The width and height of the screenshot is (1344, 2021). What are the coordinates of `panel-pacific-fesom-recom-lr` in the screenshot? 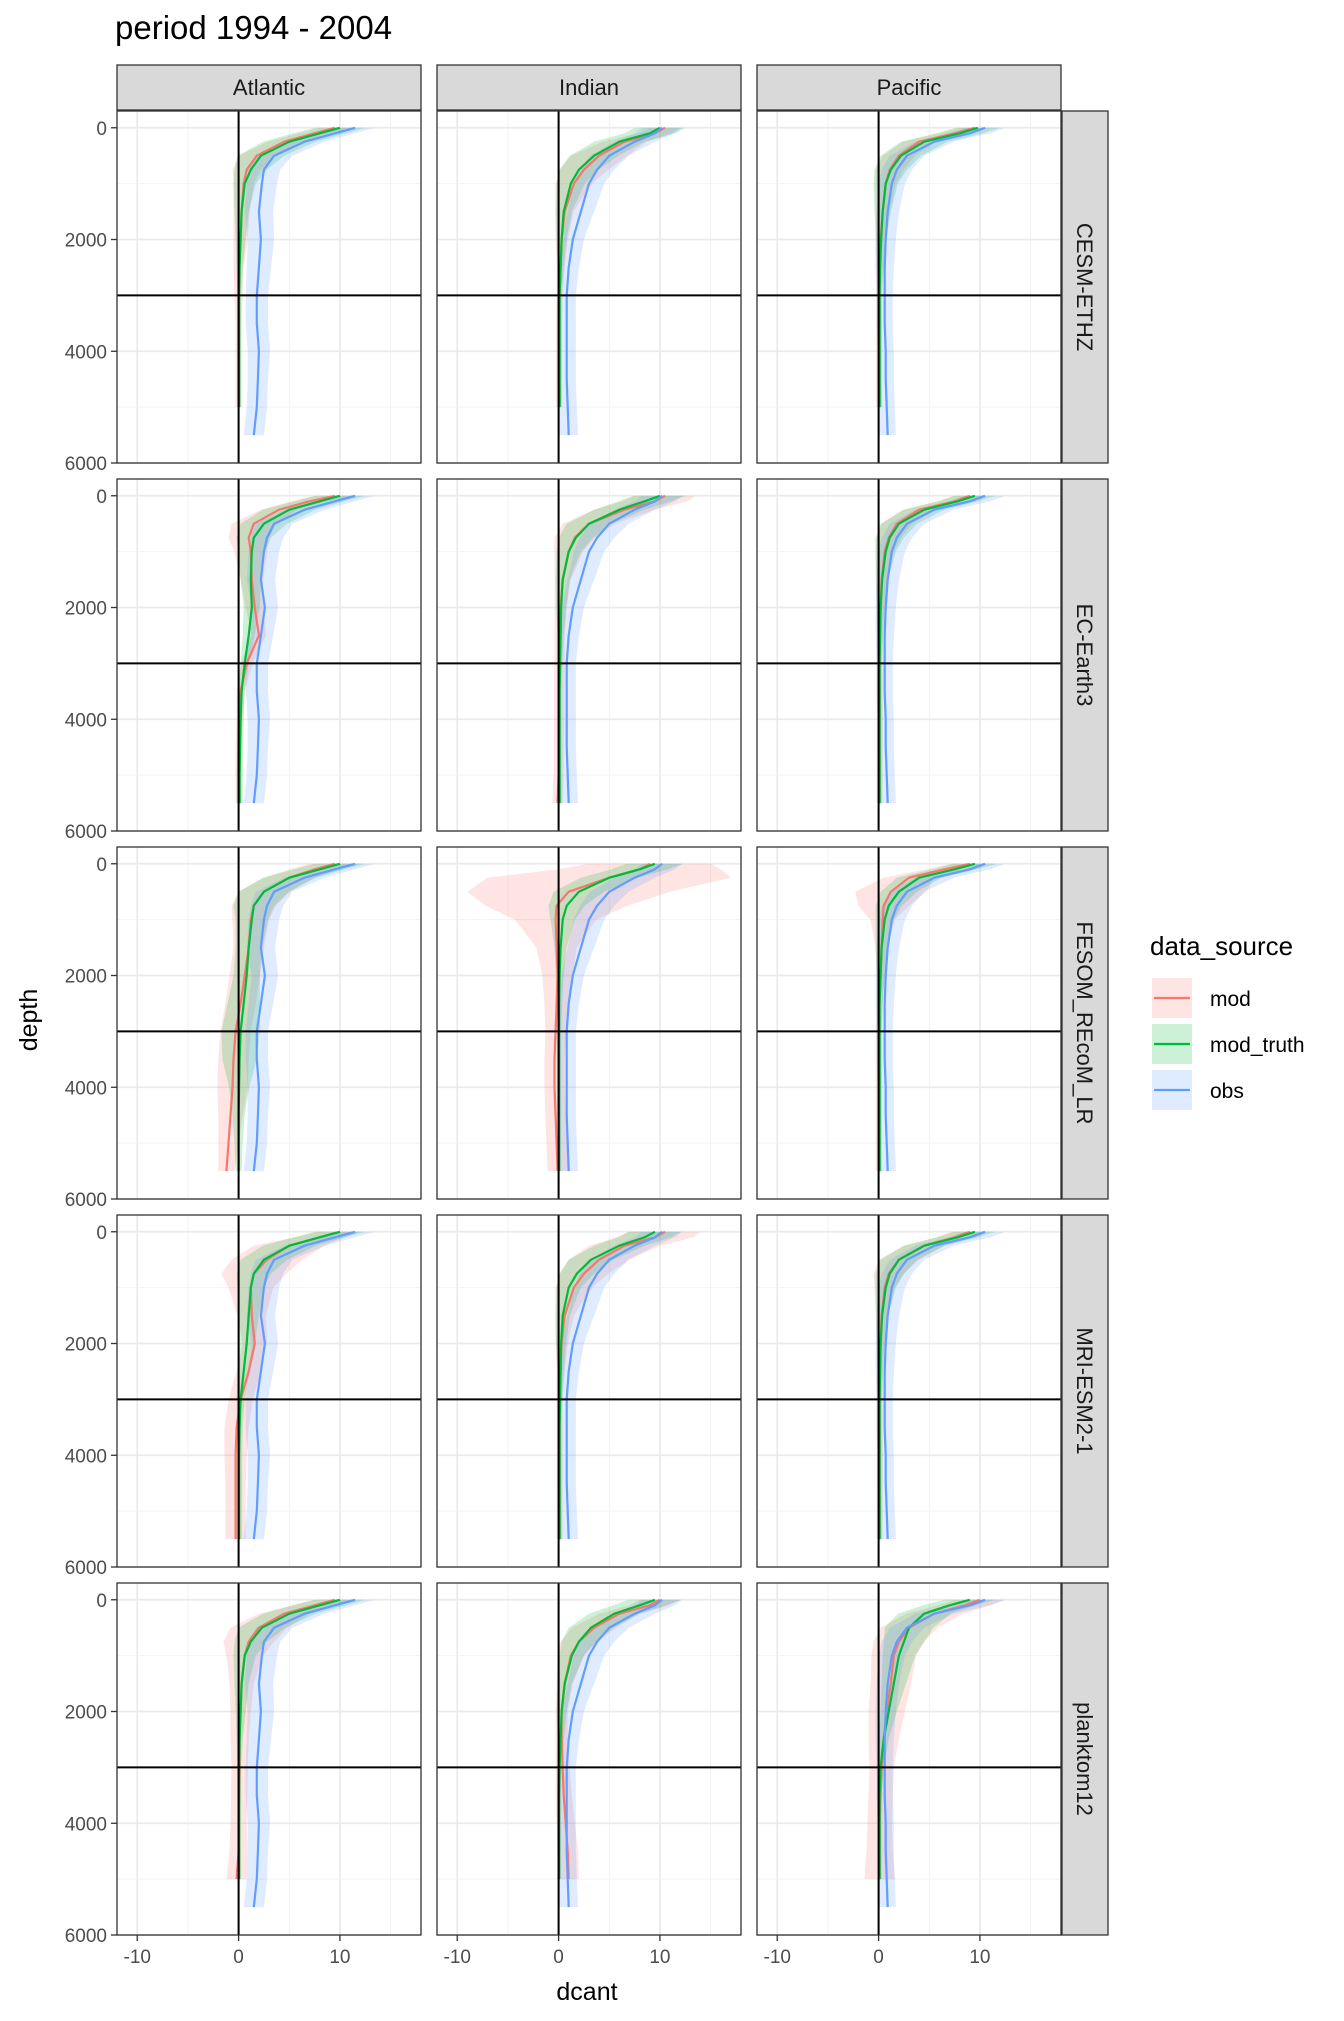 It's located at (909, 1023).